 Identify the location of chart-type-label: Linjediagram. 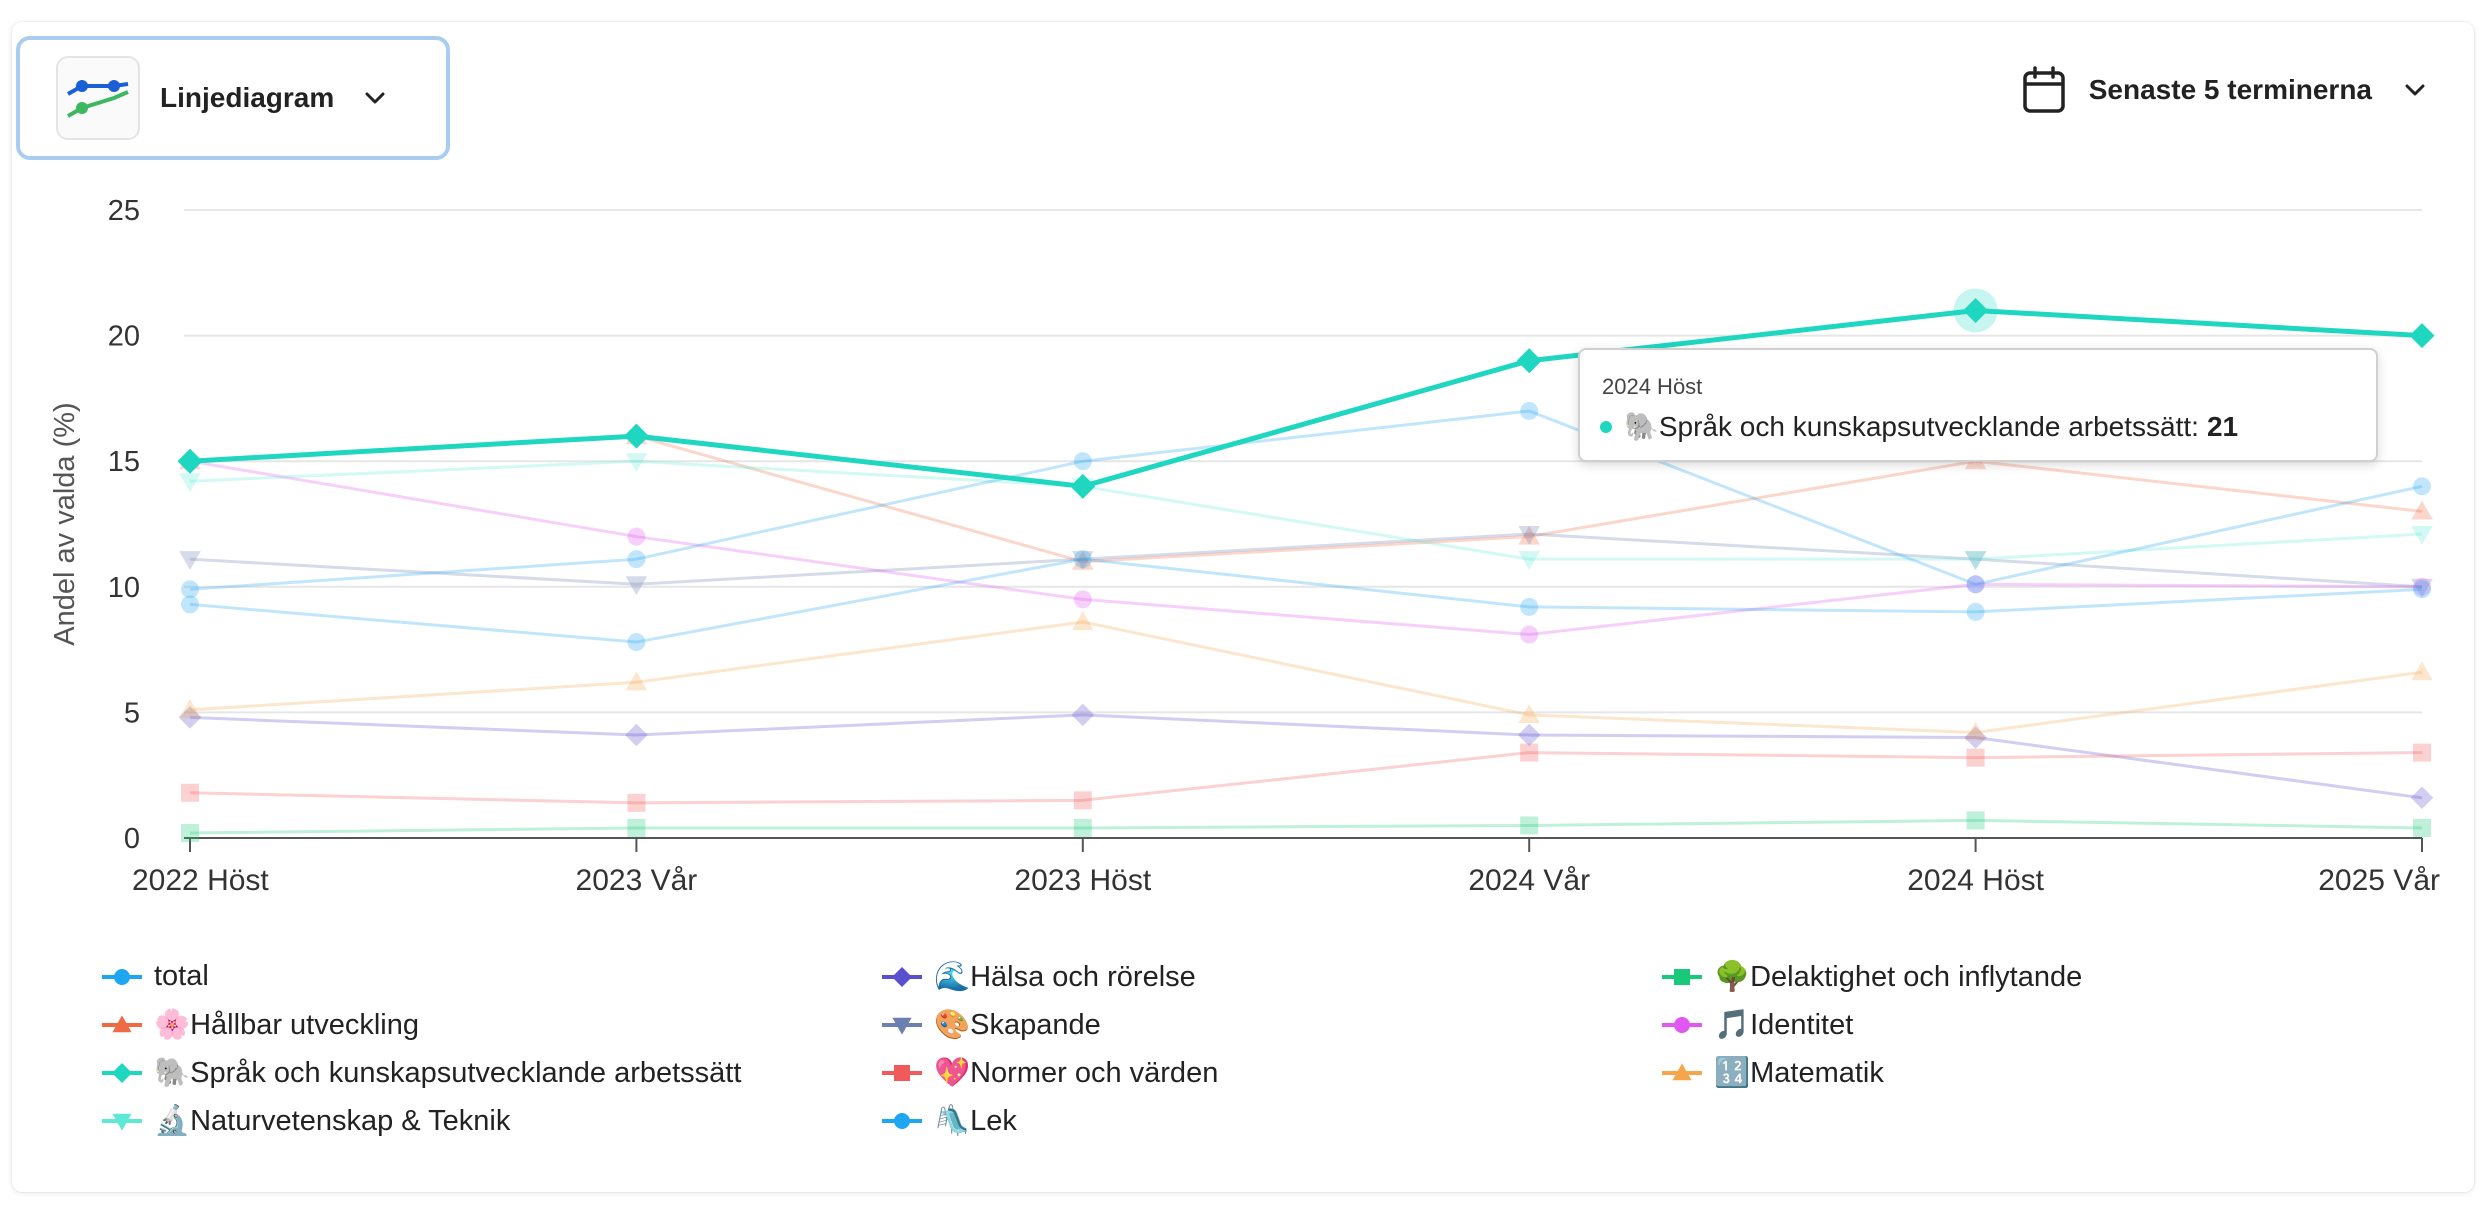
(247, 97).